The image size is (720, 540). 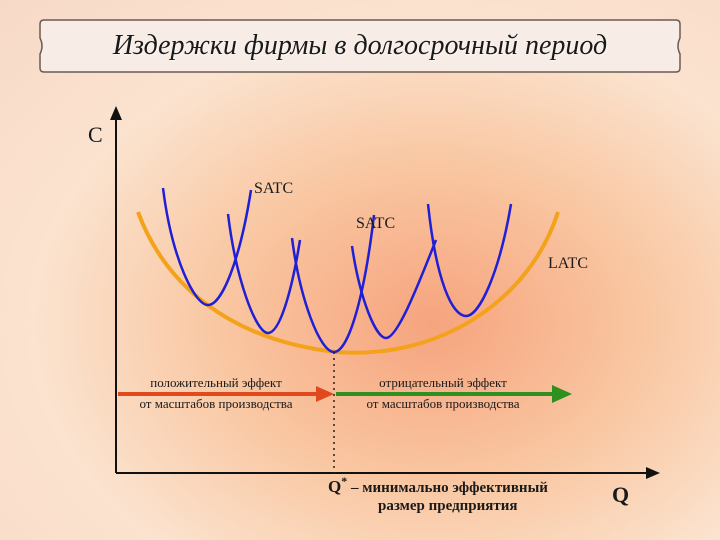 I want to click on negative-effect-line-1: отрицательный эффект, so click(x=443, y=382).